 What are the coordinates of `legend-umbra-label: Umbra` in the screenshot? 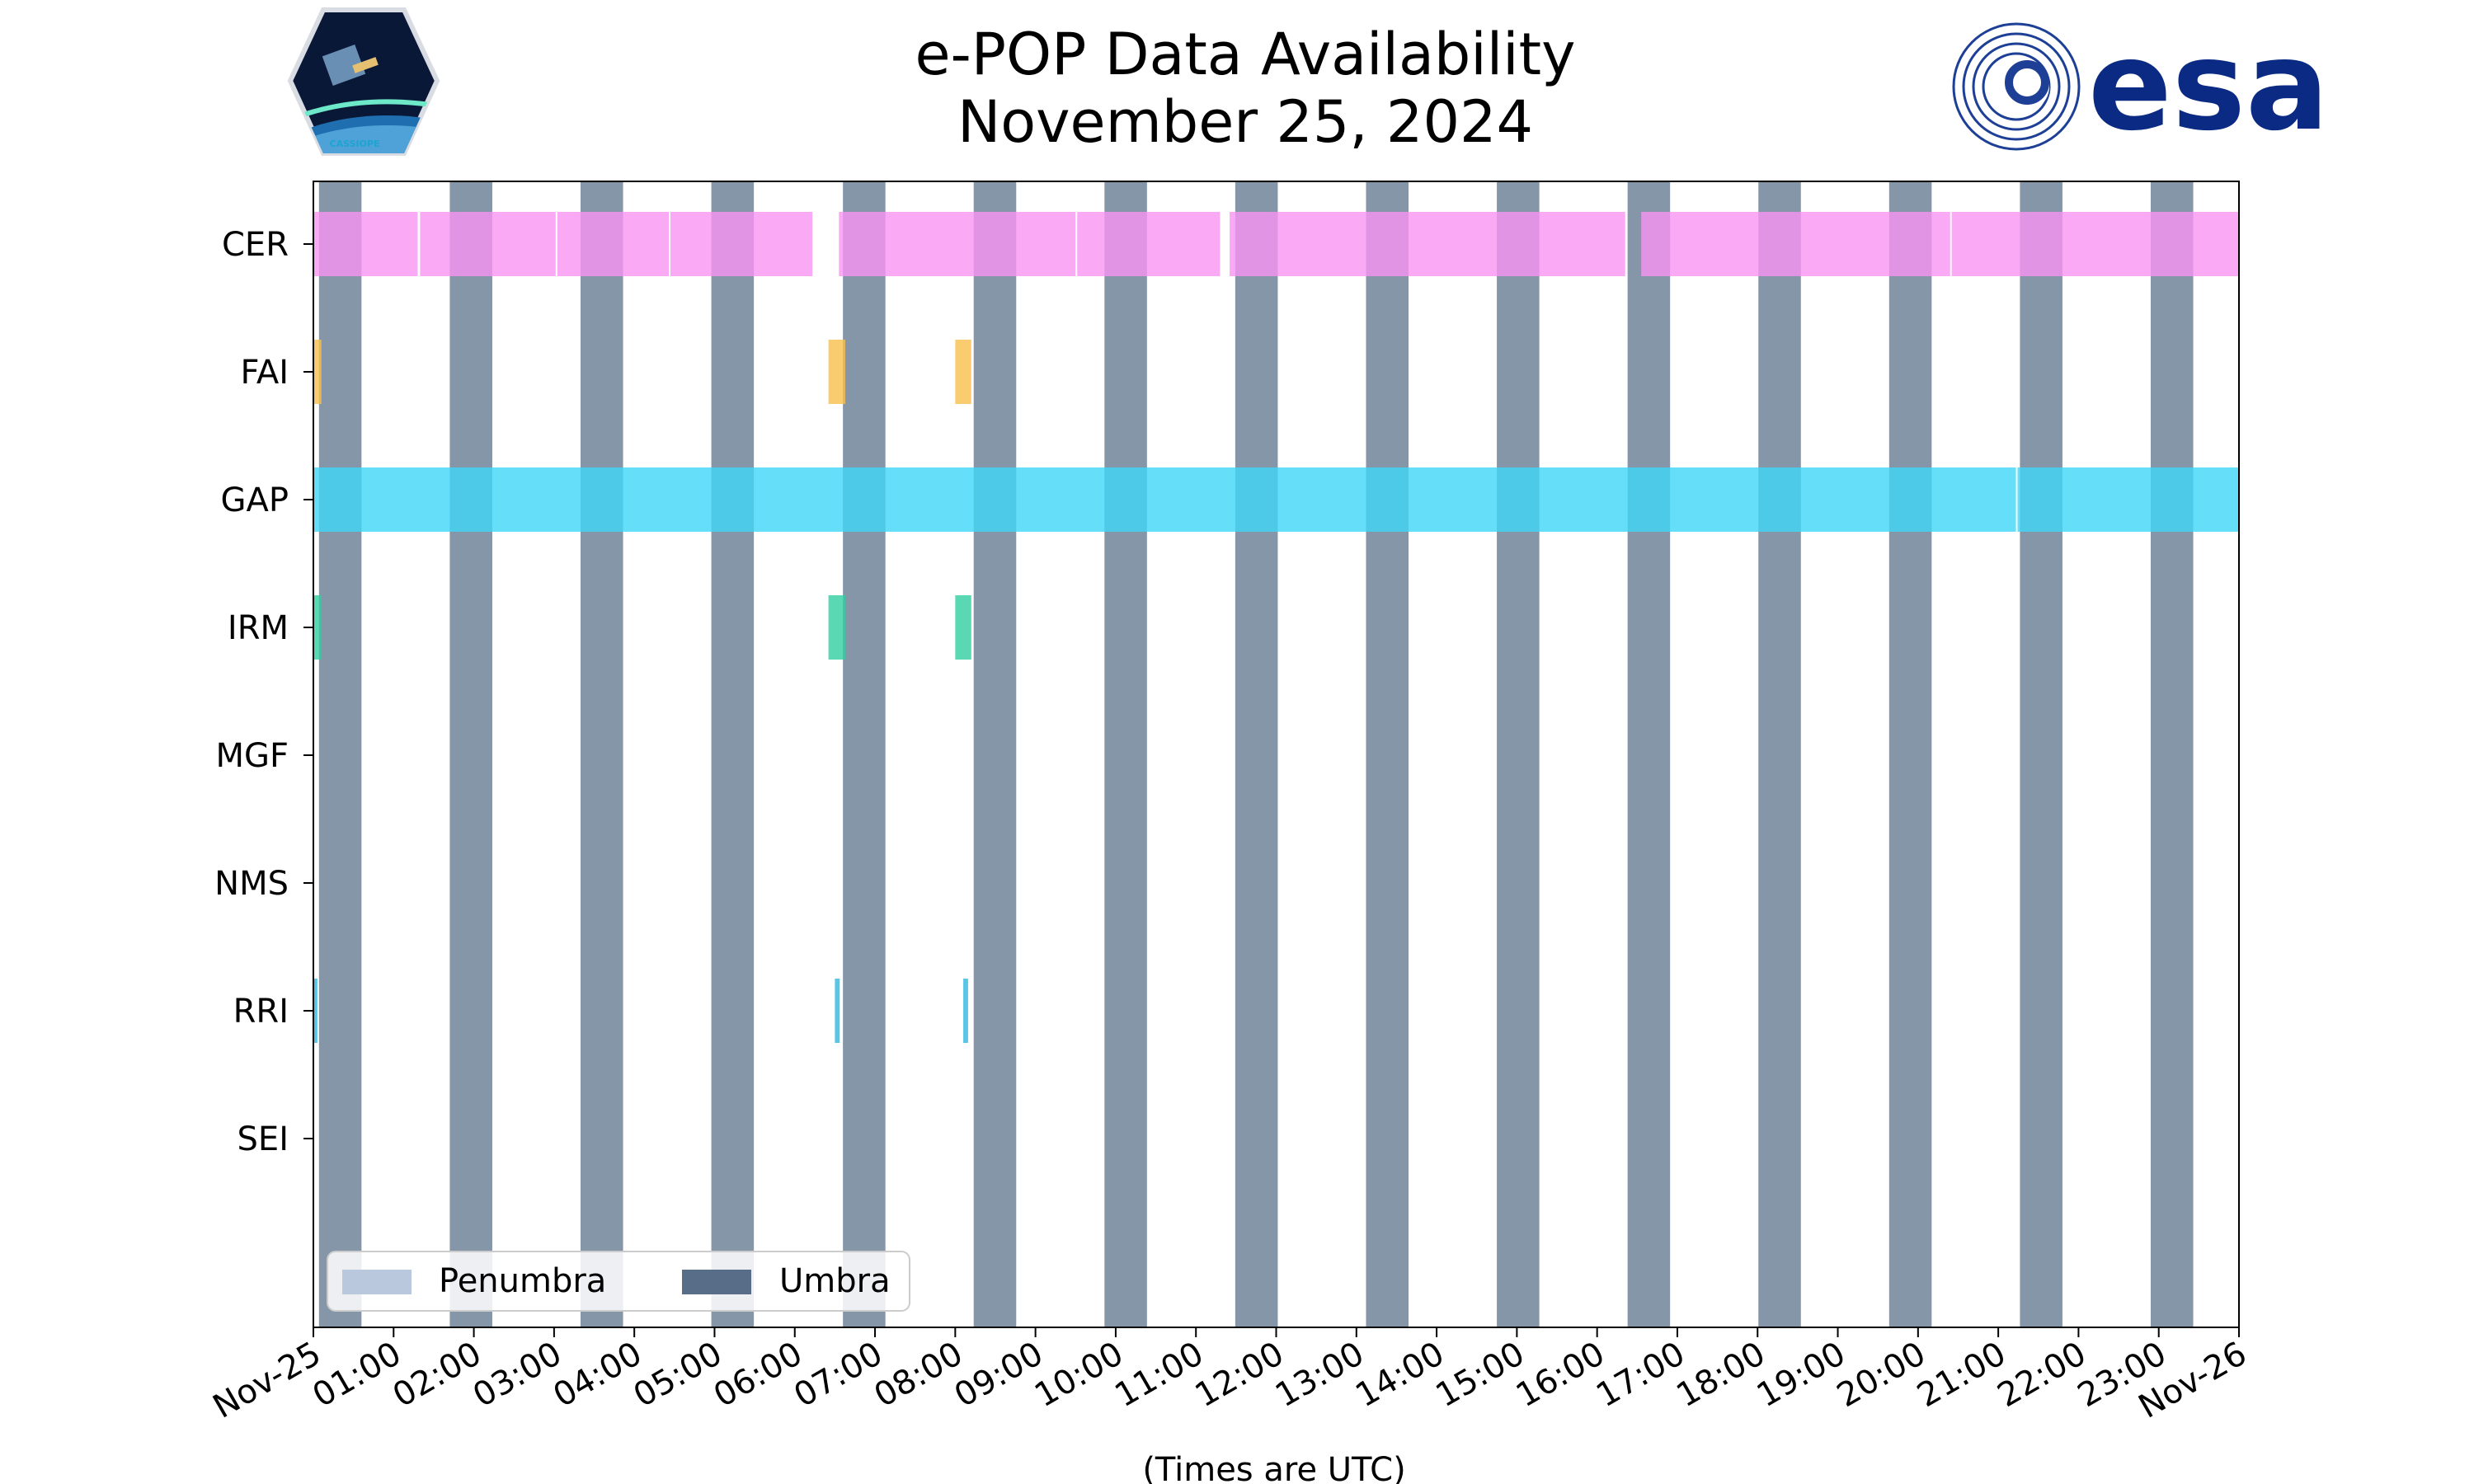 It's located at (835, 1281).